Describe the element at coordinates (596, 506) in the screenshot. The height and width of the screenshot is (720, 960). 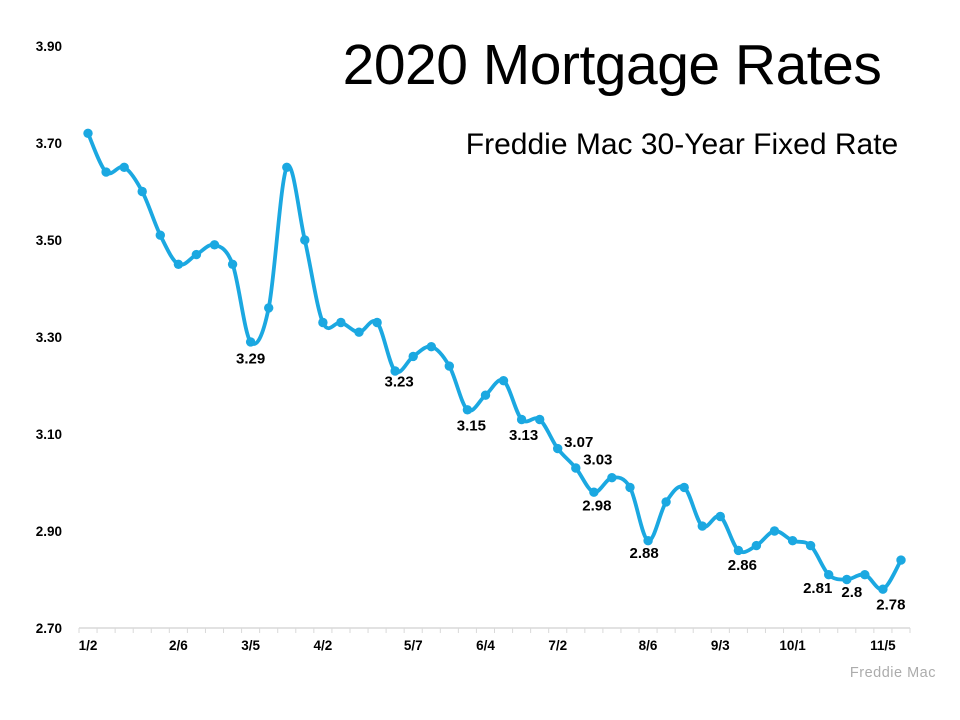
I see `data-point-label: 2.98` at that location.